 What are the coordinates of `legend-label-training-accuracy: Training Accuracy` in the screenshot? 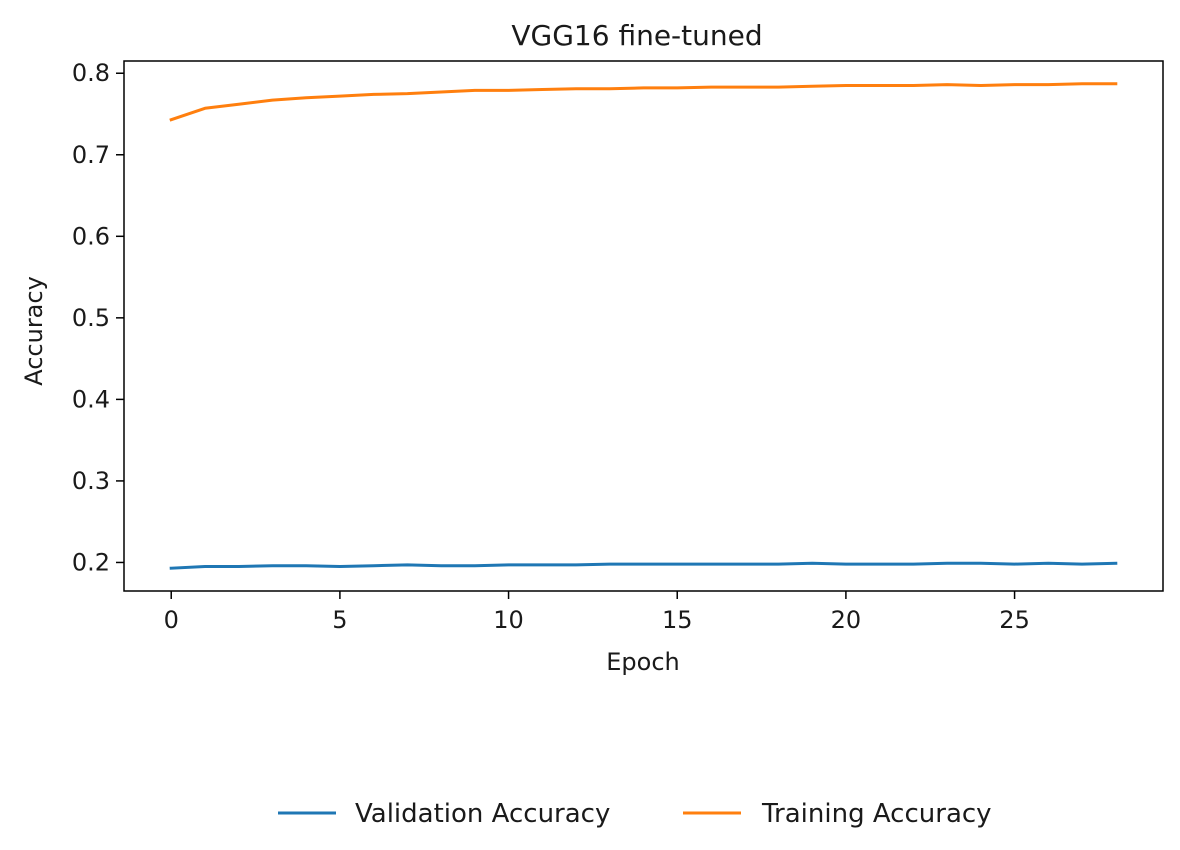 It's located at (876, 814).